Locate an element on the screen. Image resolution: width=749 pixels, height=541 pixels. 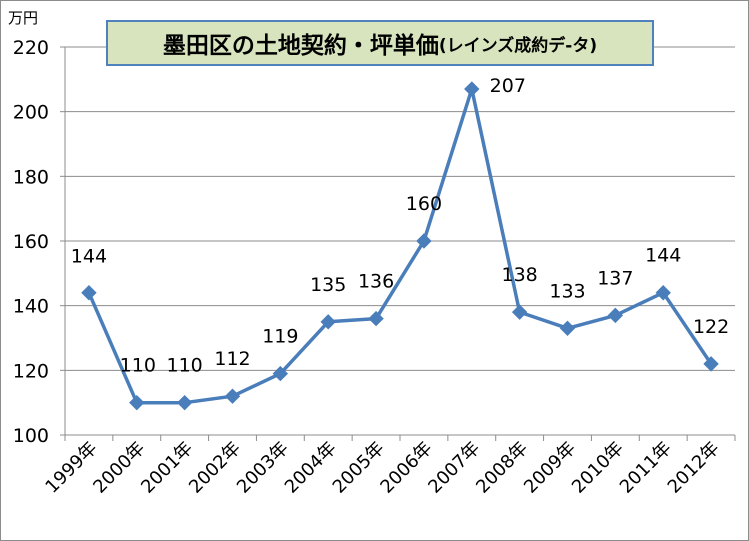
x-tick-label-13: 2012年 is located at coordinates (694, 468).